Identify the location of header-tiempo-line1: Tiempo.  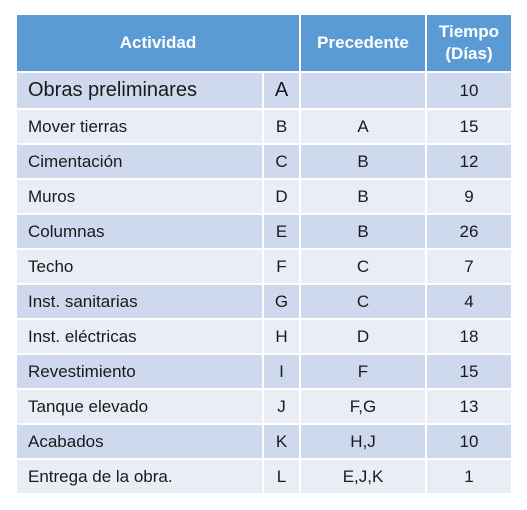
(469, 31).